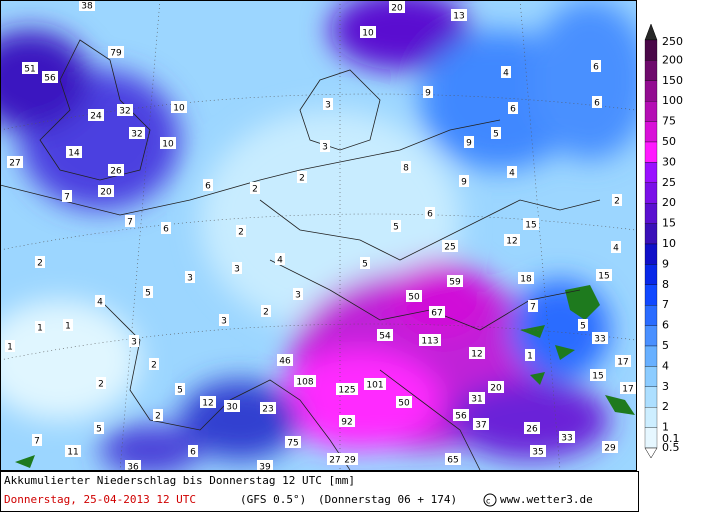 The width and height of the screenshot is (704, 517). I want to click on legend-label: 75, so click(669, 121).